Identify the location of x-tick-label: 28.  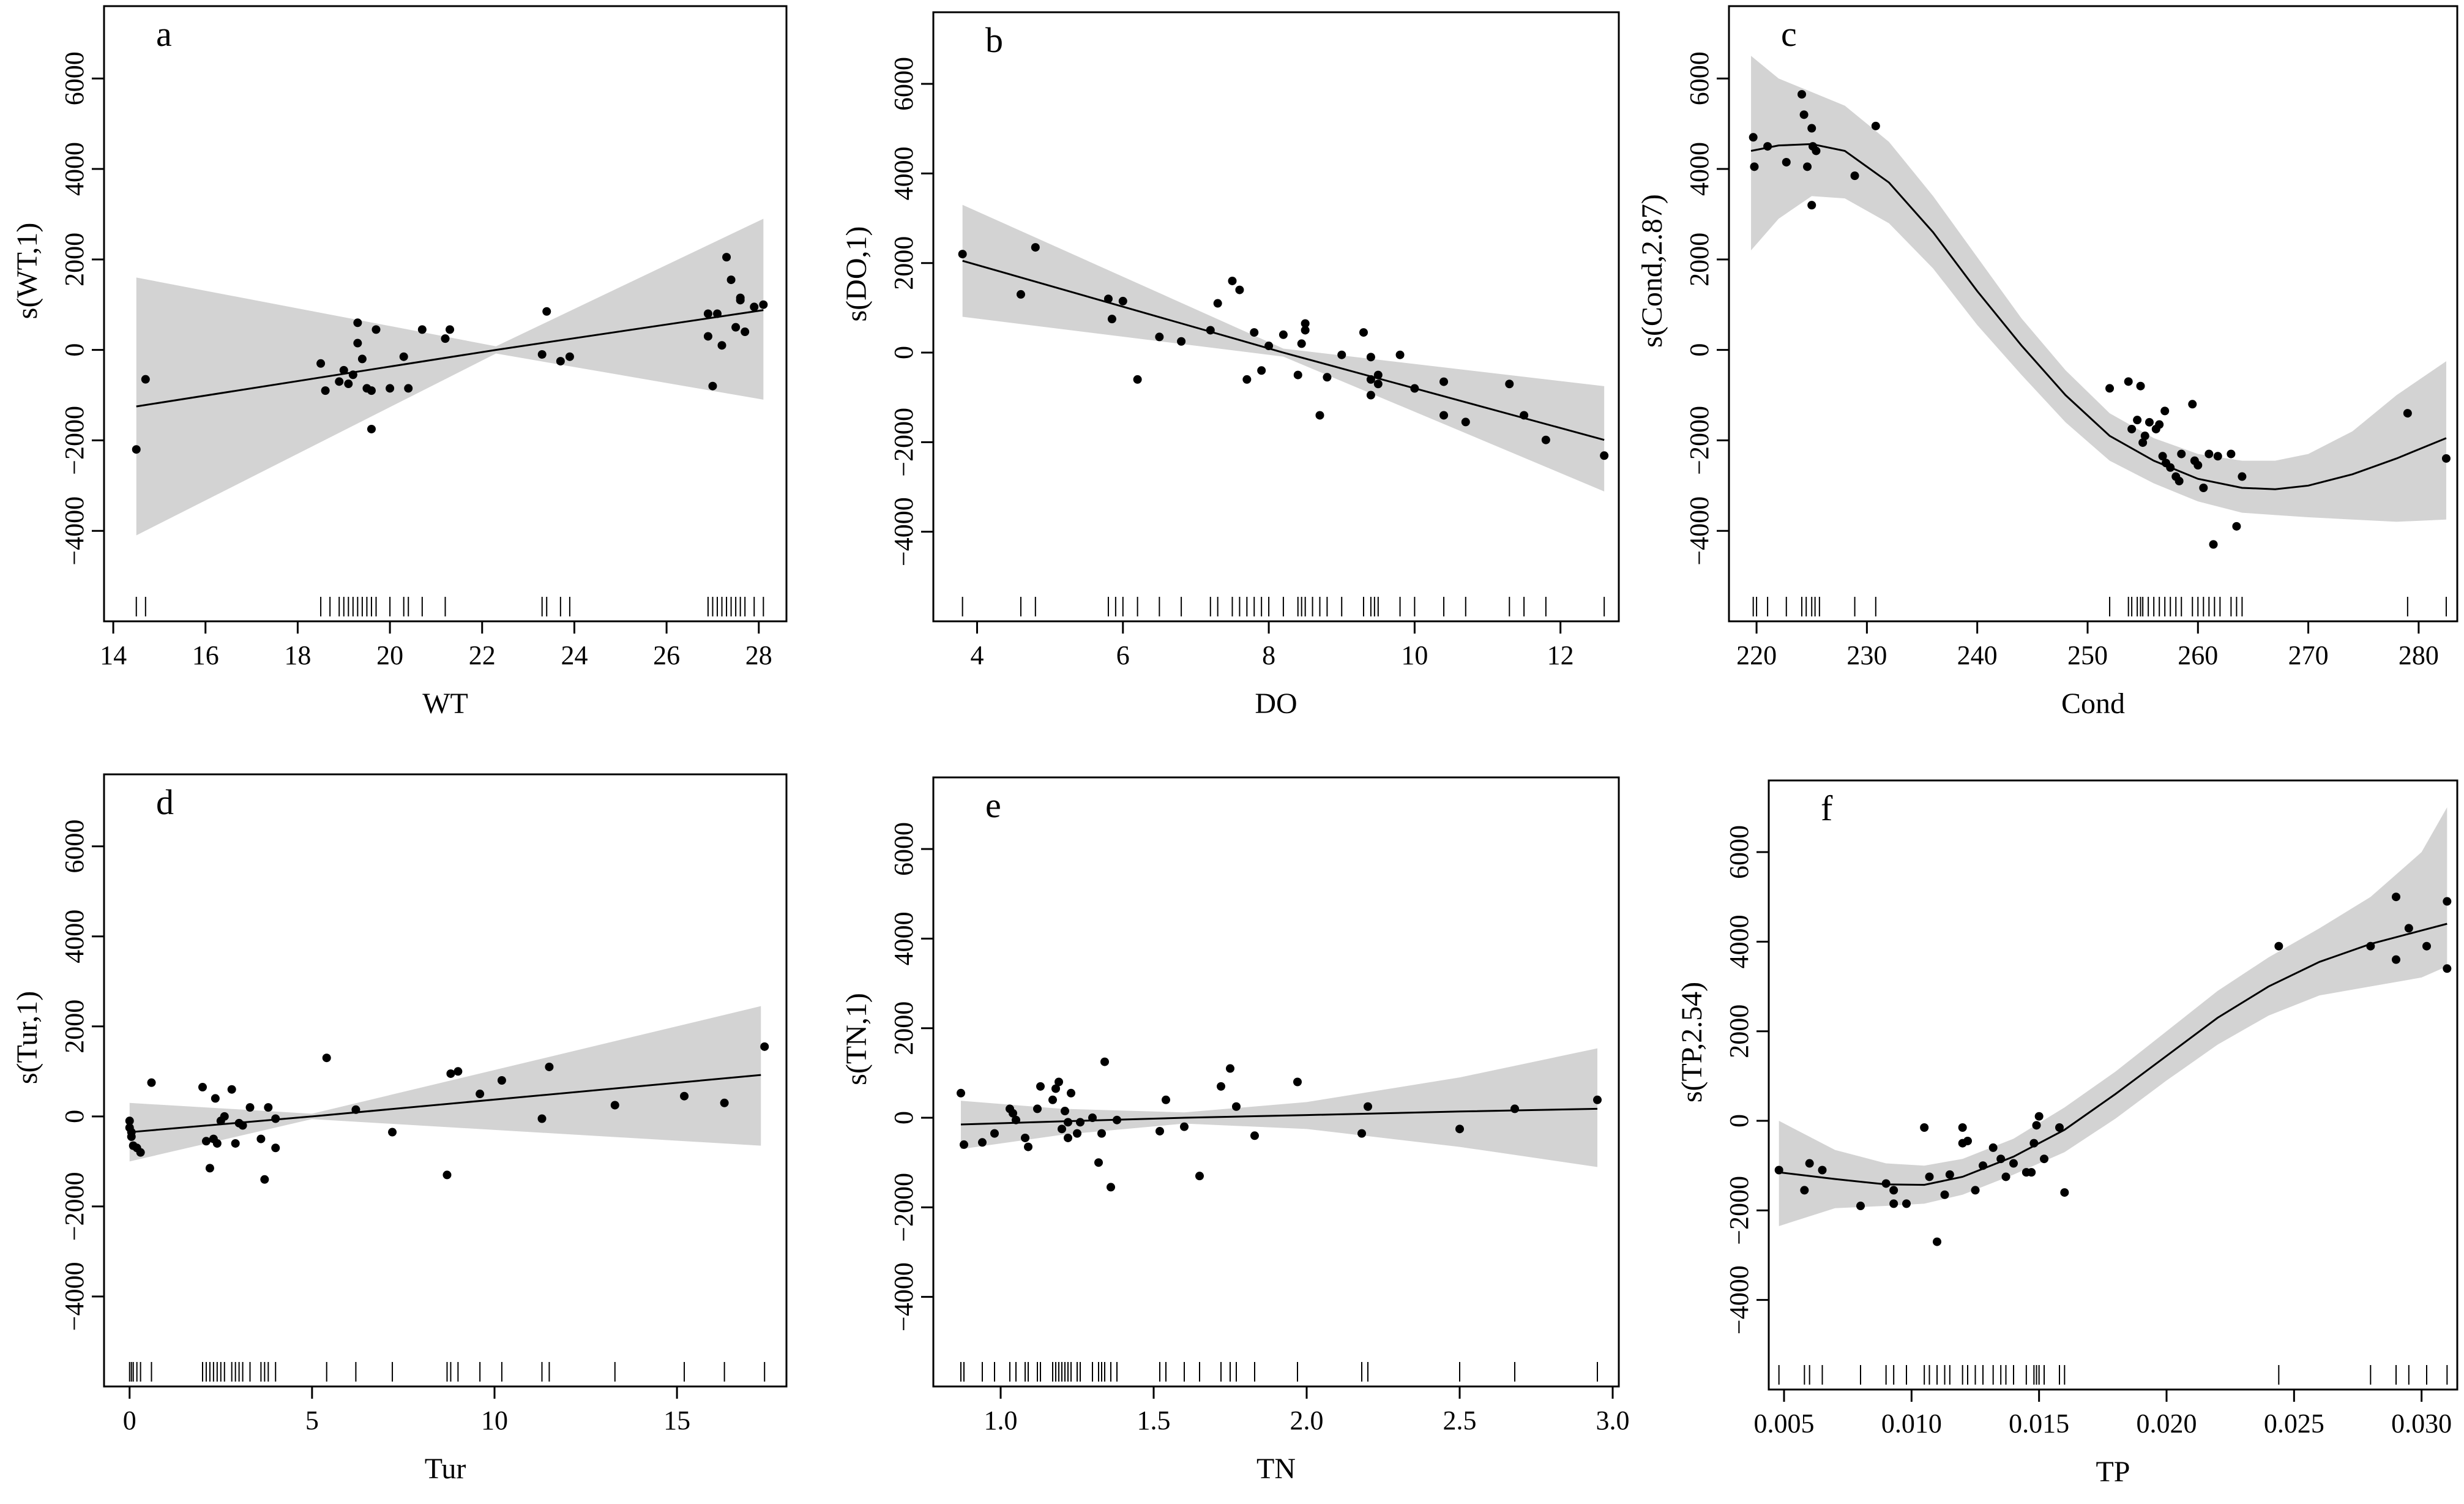
(758, 655).